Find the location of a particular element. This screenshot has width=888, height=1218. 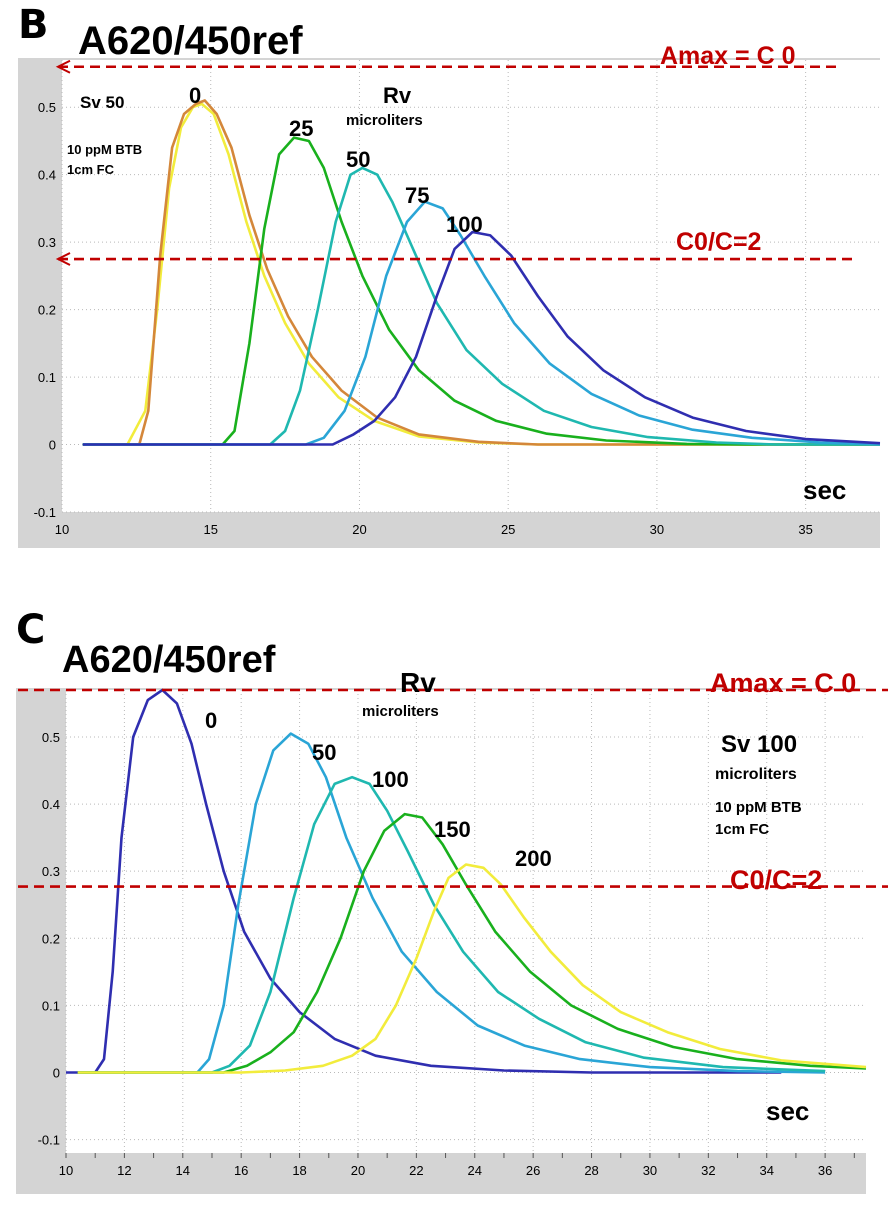

panel-c-series-label-0: 0 is located at coordinates (211, 720).